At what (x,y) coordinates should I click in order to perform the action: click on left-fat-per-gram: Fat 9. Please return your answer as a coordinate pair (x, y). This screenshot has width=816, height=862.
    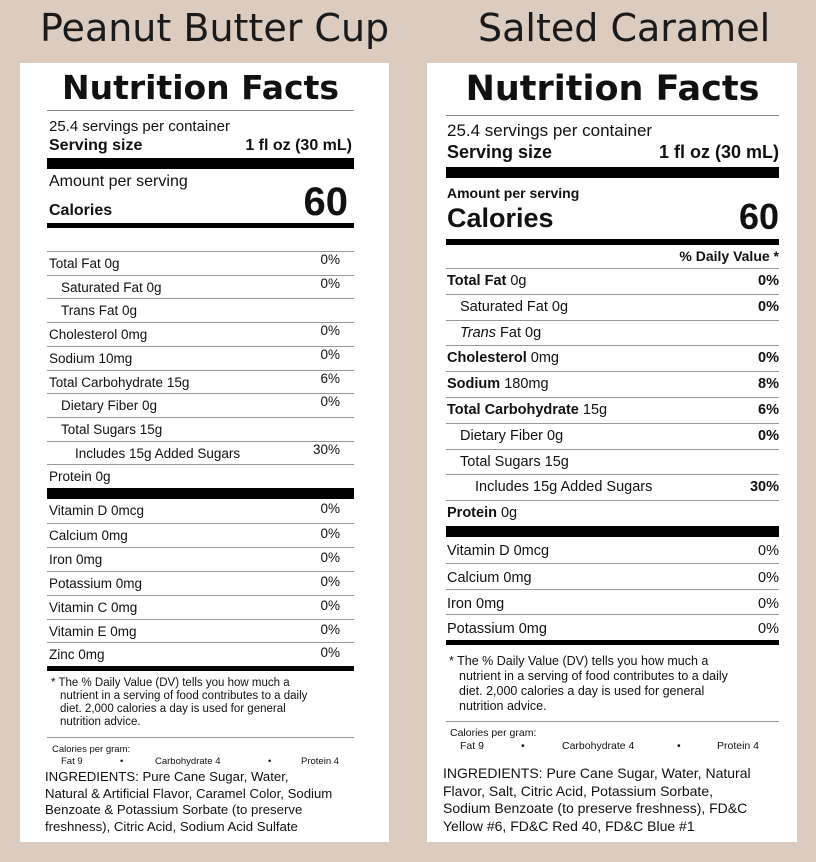
    Looking at the image, I should click on (72, 761).